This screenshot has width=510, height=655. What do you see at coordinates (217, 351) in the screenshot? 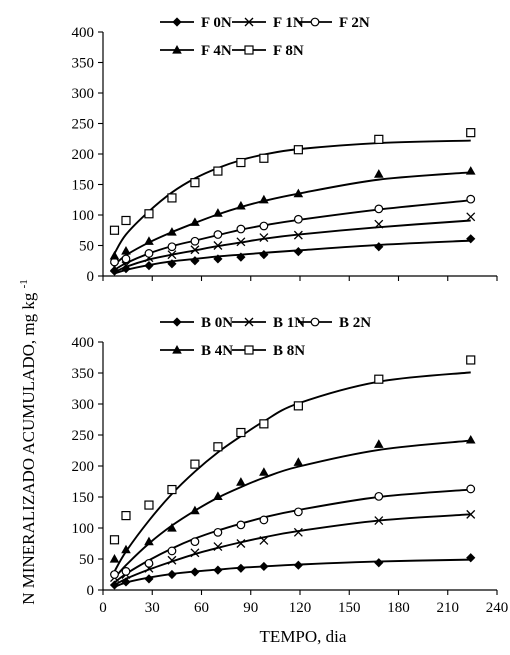
I see `legend-label: B 4N` at bounding box center [217, 351].